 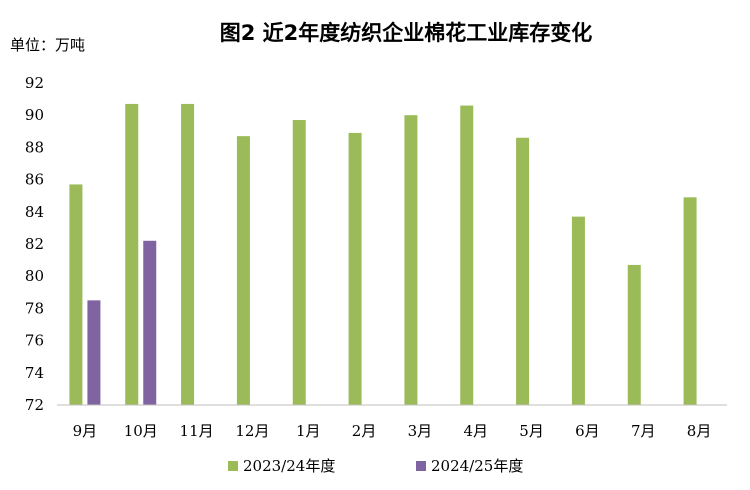 I want to click on x-tick-label: 1月, so click(x=308, y=431).